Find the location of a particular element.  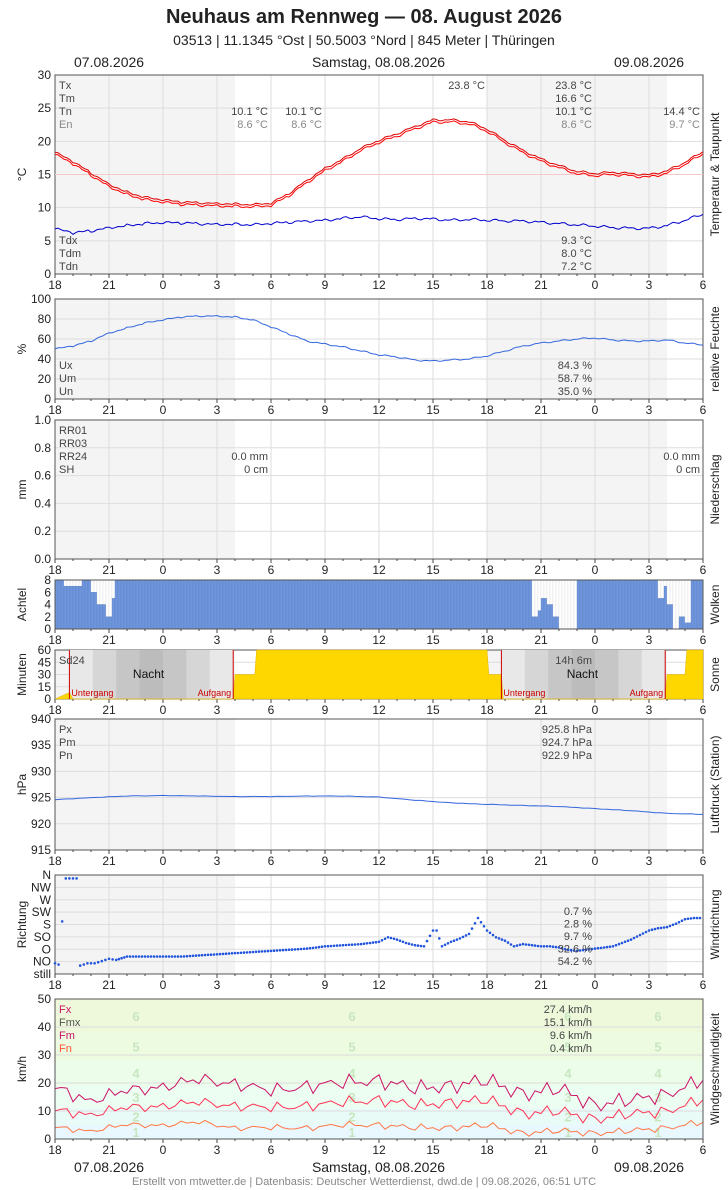

humidity-value: 35.0 % is located at coordinates (575, 392).